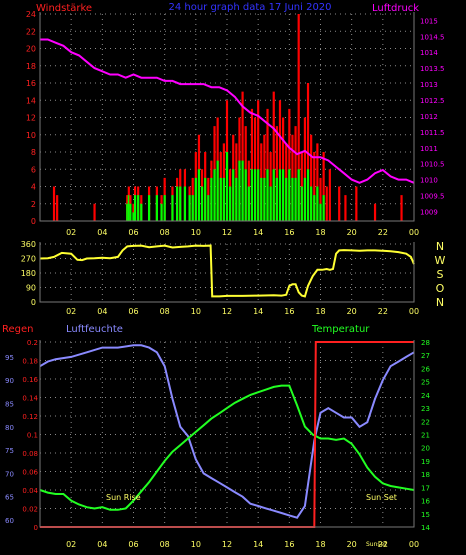  I want to click on climate-x-tick-label: 12, so click(227, 544).